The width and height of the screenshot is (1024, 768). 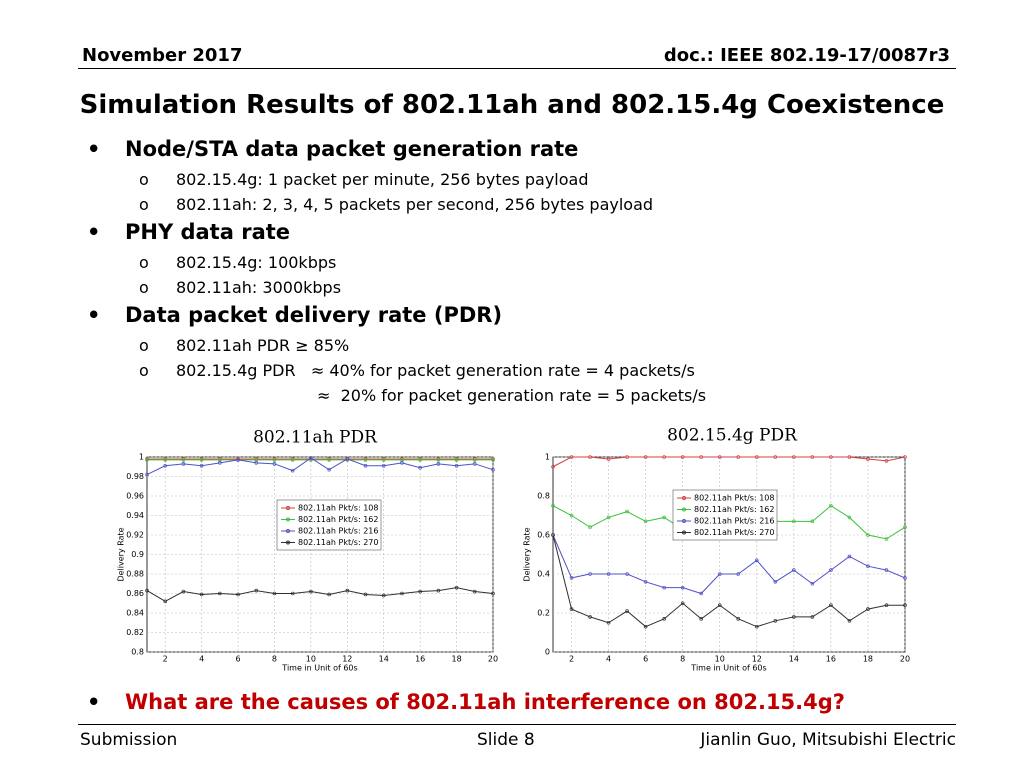 I want to click on chart-title: 802.11ah PDR, so click(x=315, y=438).